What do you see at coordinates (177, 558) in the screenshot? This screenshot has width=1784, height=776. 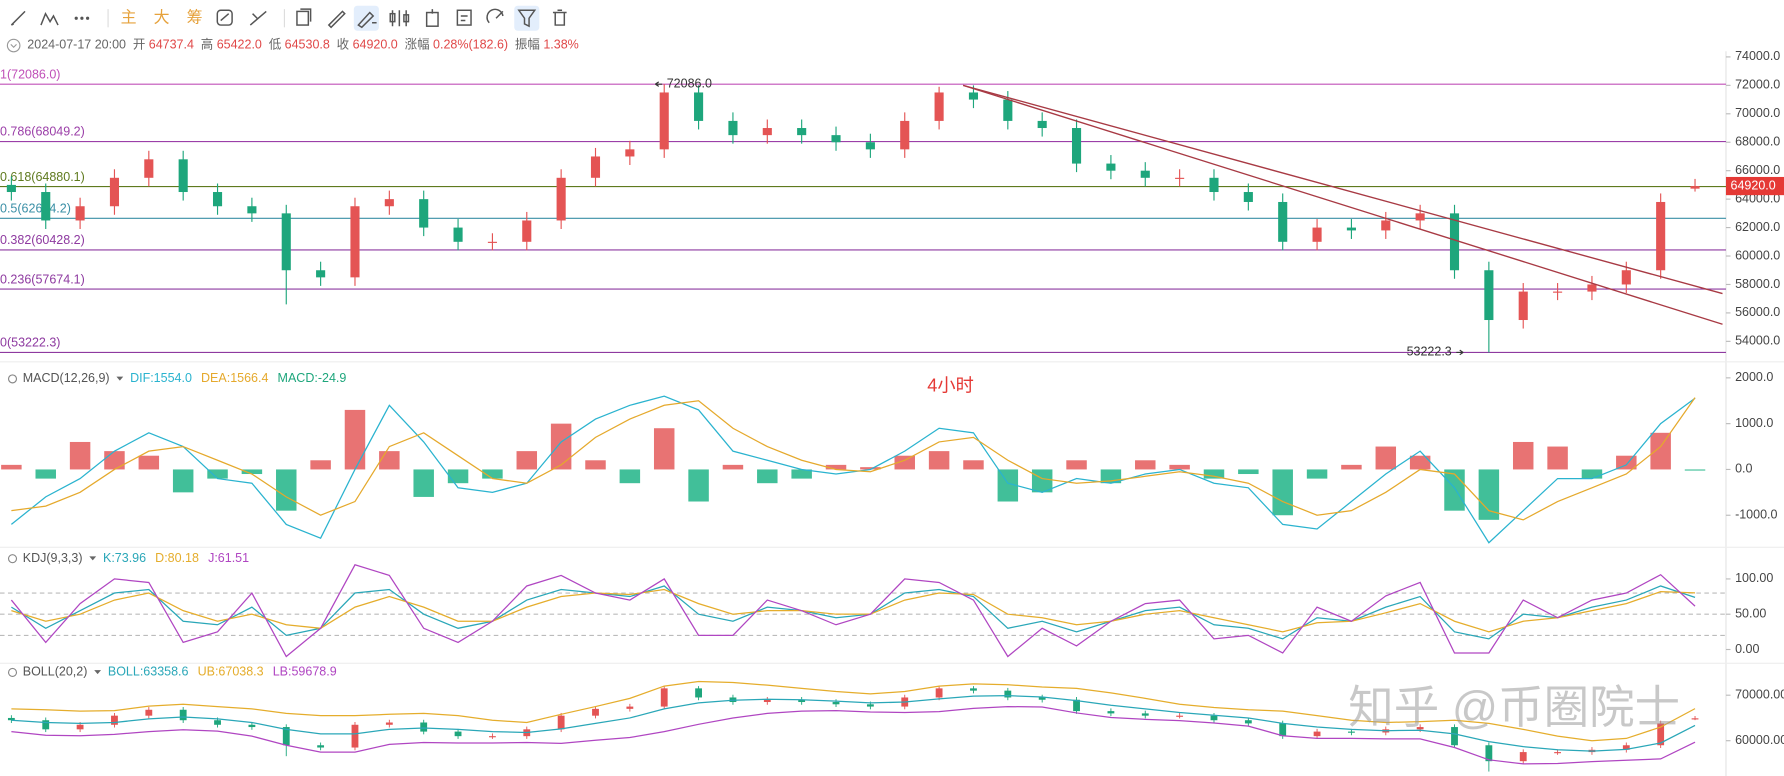 I see `legend-entry: D:80.18` at bounding box center [177, 558].